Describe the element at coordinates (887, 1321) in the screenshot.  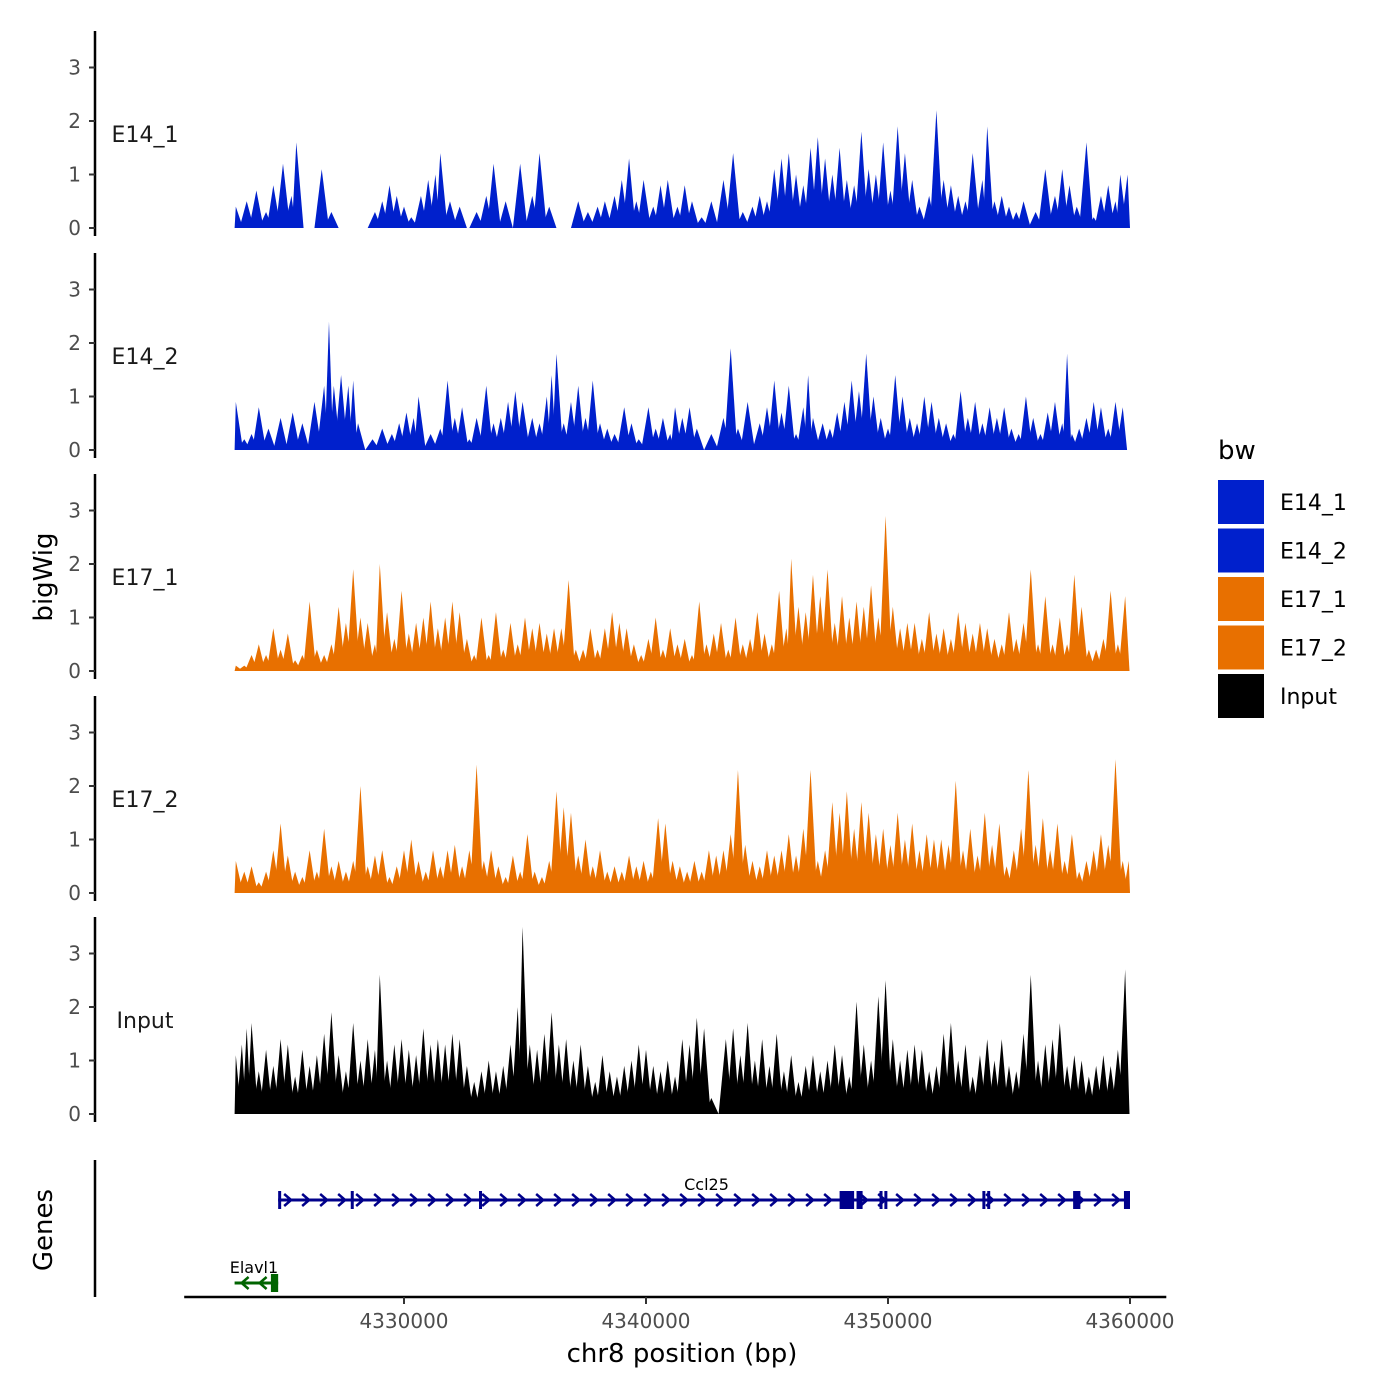
I see `x-tick-label: 4350000` at that location.